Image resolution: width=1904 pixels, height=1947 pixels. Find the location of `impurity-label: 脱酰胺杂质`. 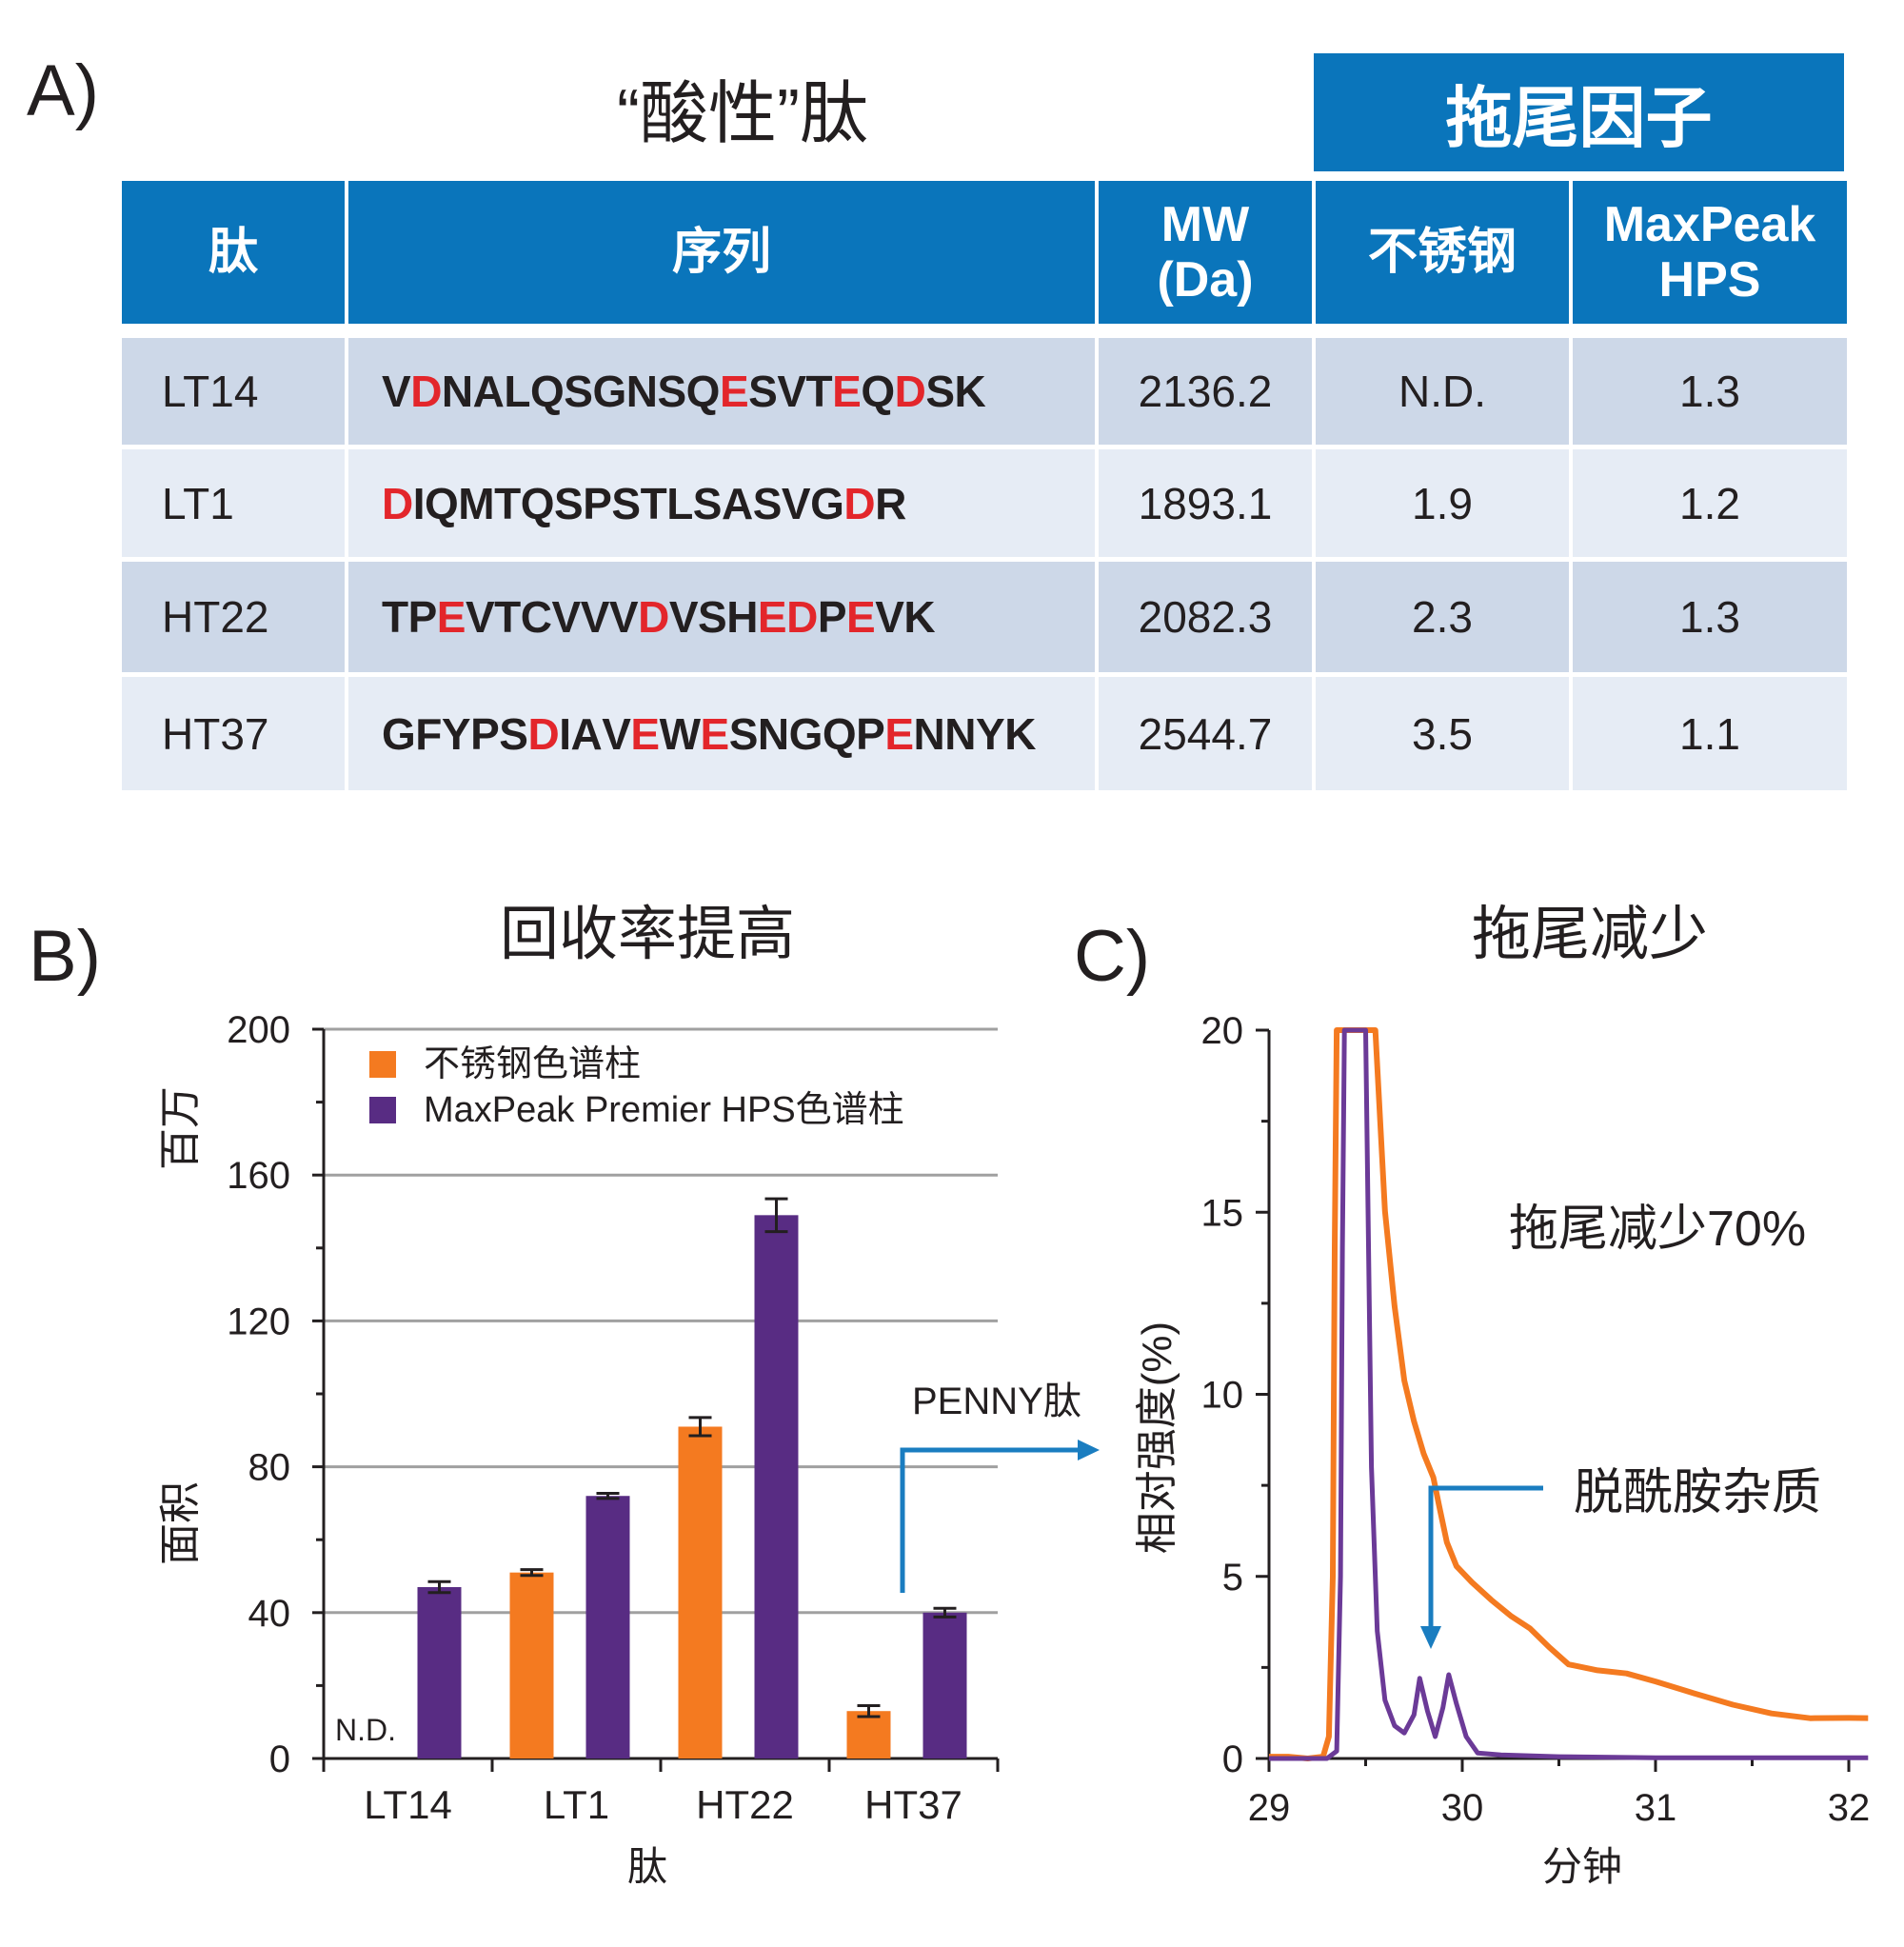

impurity-label: 脱酰胺杂质 is located at coordinates (1697, 1492).